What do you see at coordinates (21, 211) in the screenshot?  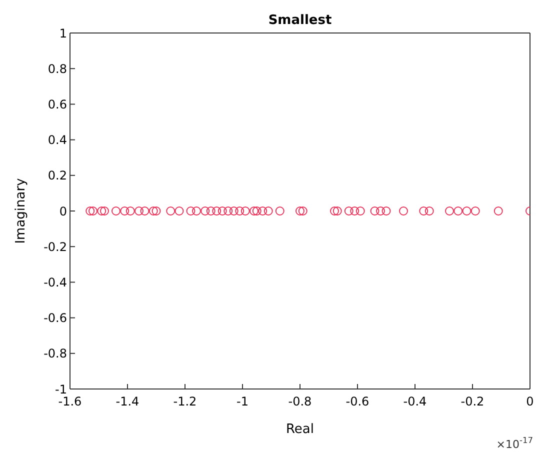 I see `y-axis-title: Imaginary` at bounding box center [21, 211].